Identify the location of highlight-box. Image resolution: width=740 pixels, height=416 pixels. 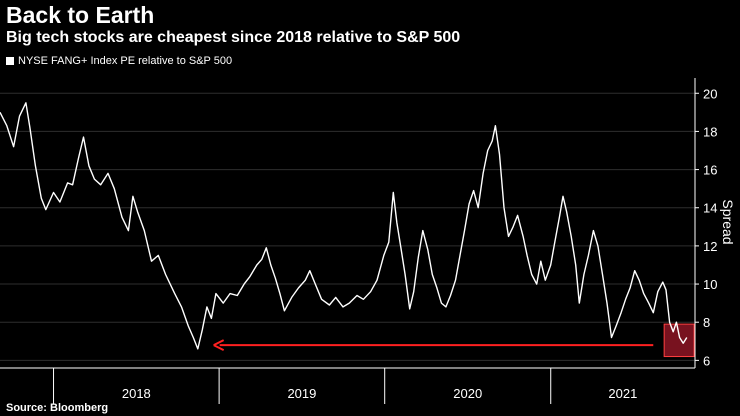
(679, 340).